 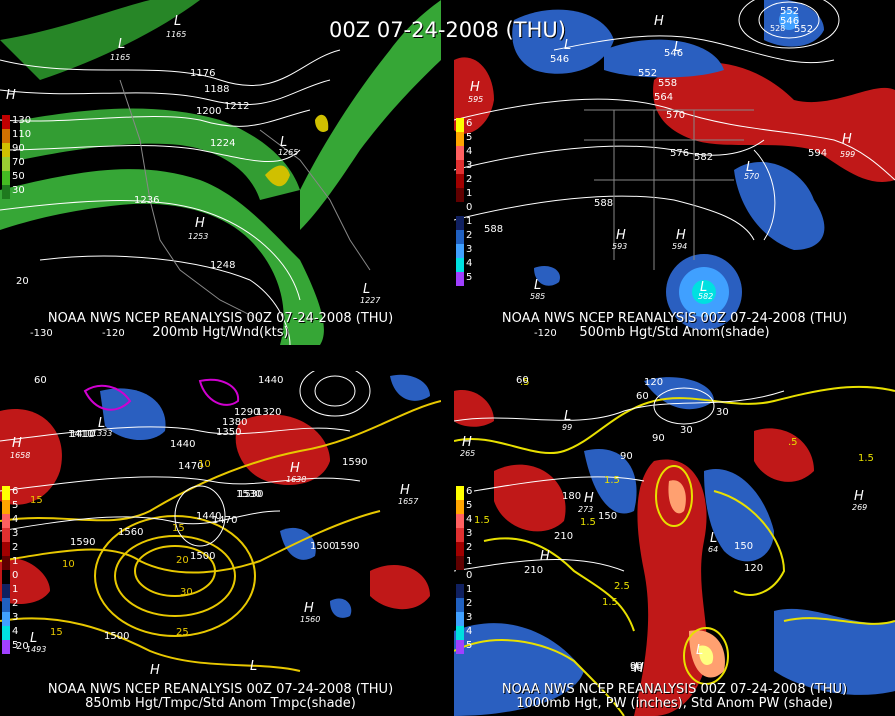 I want to click on temperature-label: 20, so click(x=182, y=560).